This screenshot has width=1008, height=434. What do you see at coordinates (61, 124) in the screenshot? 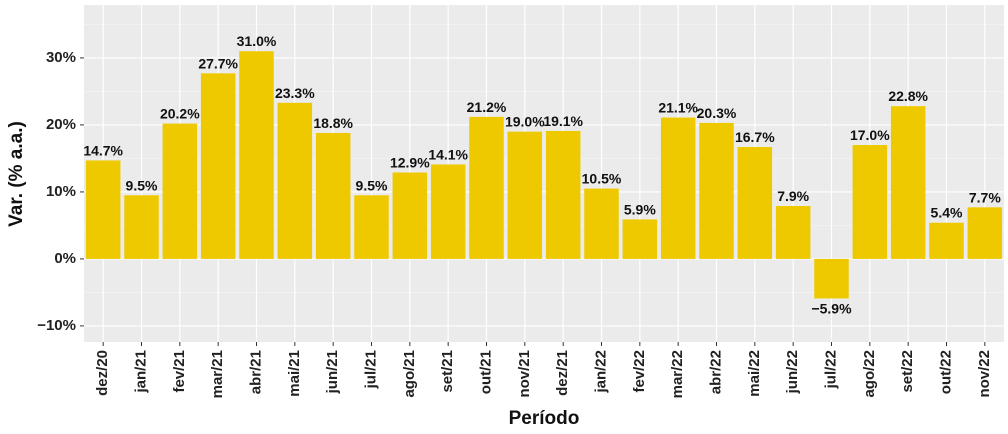
I see `y-tick-label: 20%` at bounding box center [61, 124].